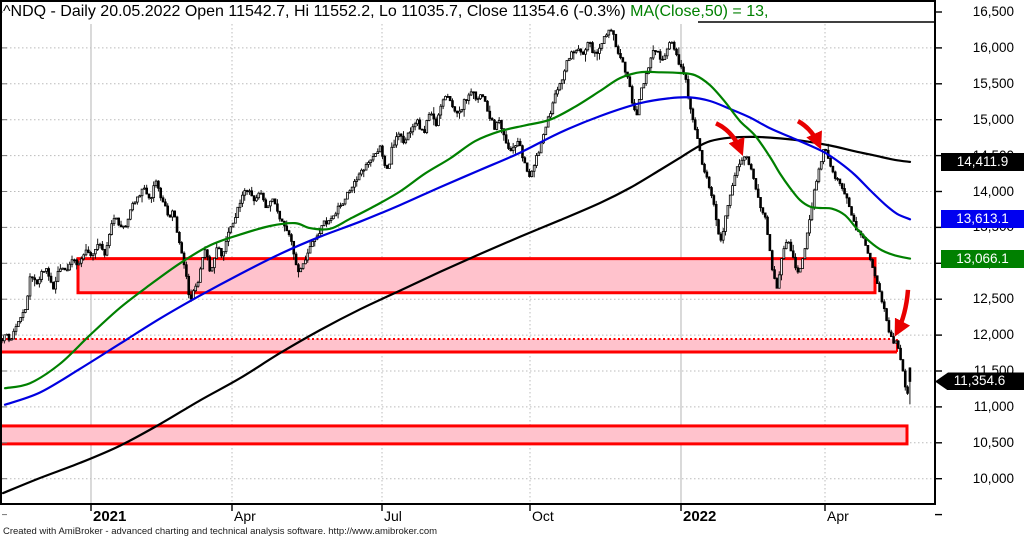 The image size is (1024, 538). What do you see at coordinates (699, 11) in the screenshot?
I see `chart-title-ma-indicator: MA(Close,50) = 13,` at bounding box center [699, 11].